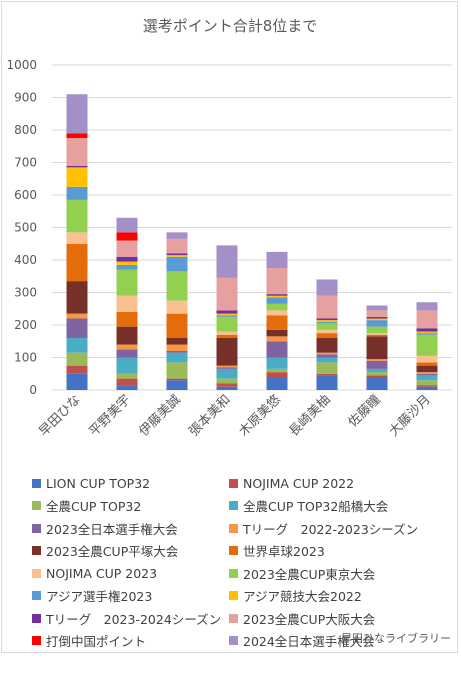  What do you see at coordinates (25, 358) in the screenshot?
I see `y-tick-label: 100` at bounding box center [25, 358].